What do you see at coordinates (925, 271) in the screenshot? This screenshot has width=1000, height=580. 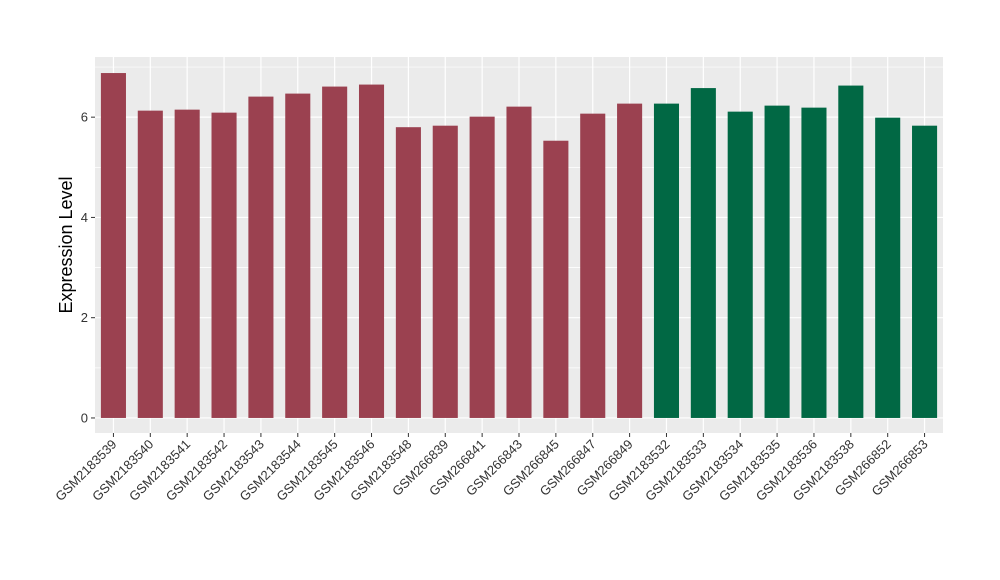 I see `bar-GSM266853` at bounding box center [925, 271].